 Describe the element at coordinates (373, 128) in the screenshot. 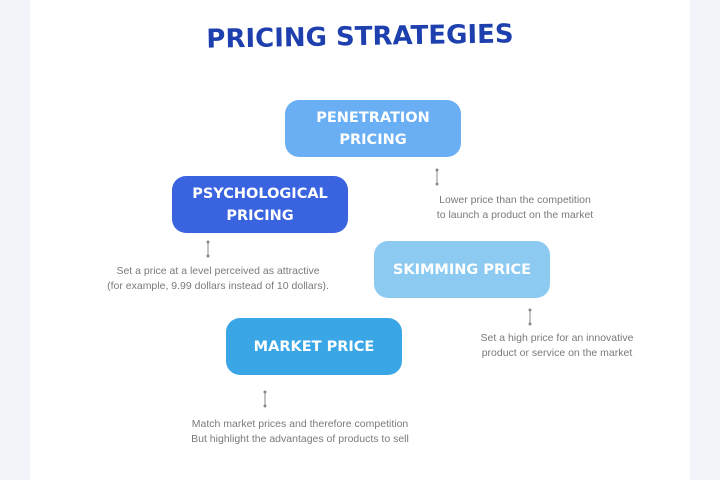

I see `penetration-pricing-box: PENETRATION PRICING` at that location.